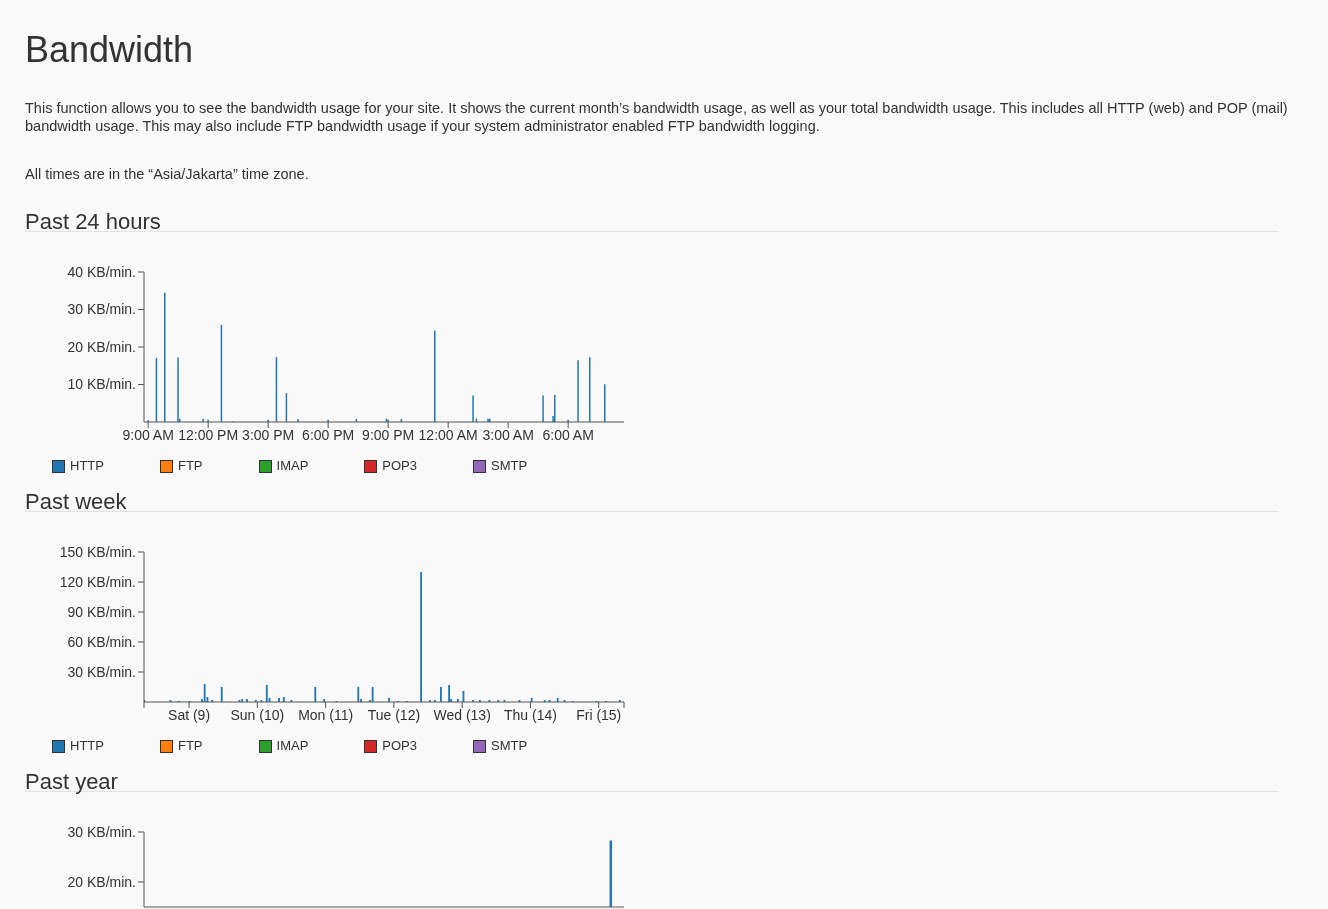 The image size is (1328, 909). Describe the element at coordinates (388, 434) in the screenshot. I see `x-tick-label: 9:00 PM` at that location.